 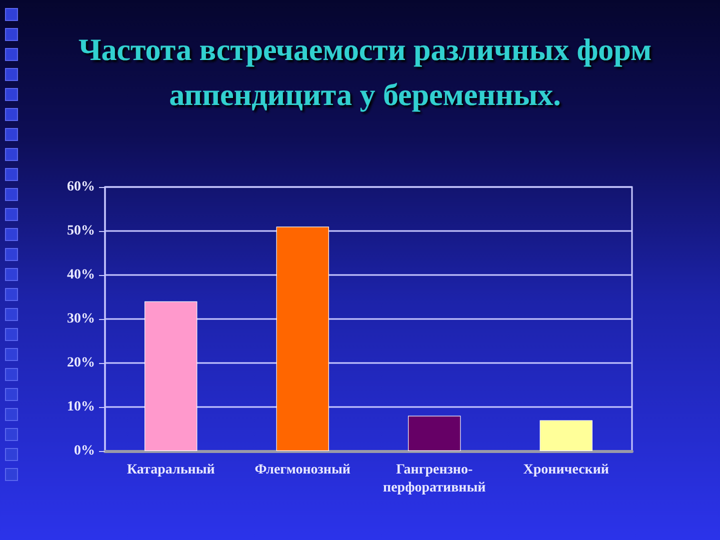 What do you see at coordinates (81, 407) in the screenshot?
I see `y-tick-label: 10%` at bounding box center [81, 407].